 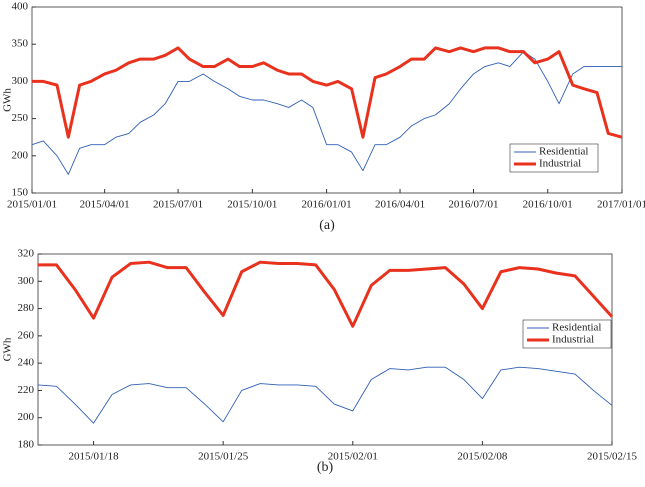 I want to click on x-tick-label: 2015/07/01, so click(x=178, y=205).